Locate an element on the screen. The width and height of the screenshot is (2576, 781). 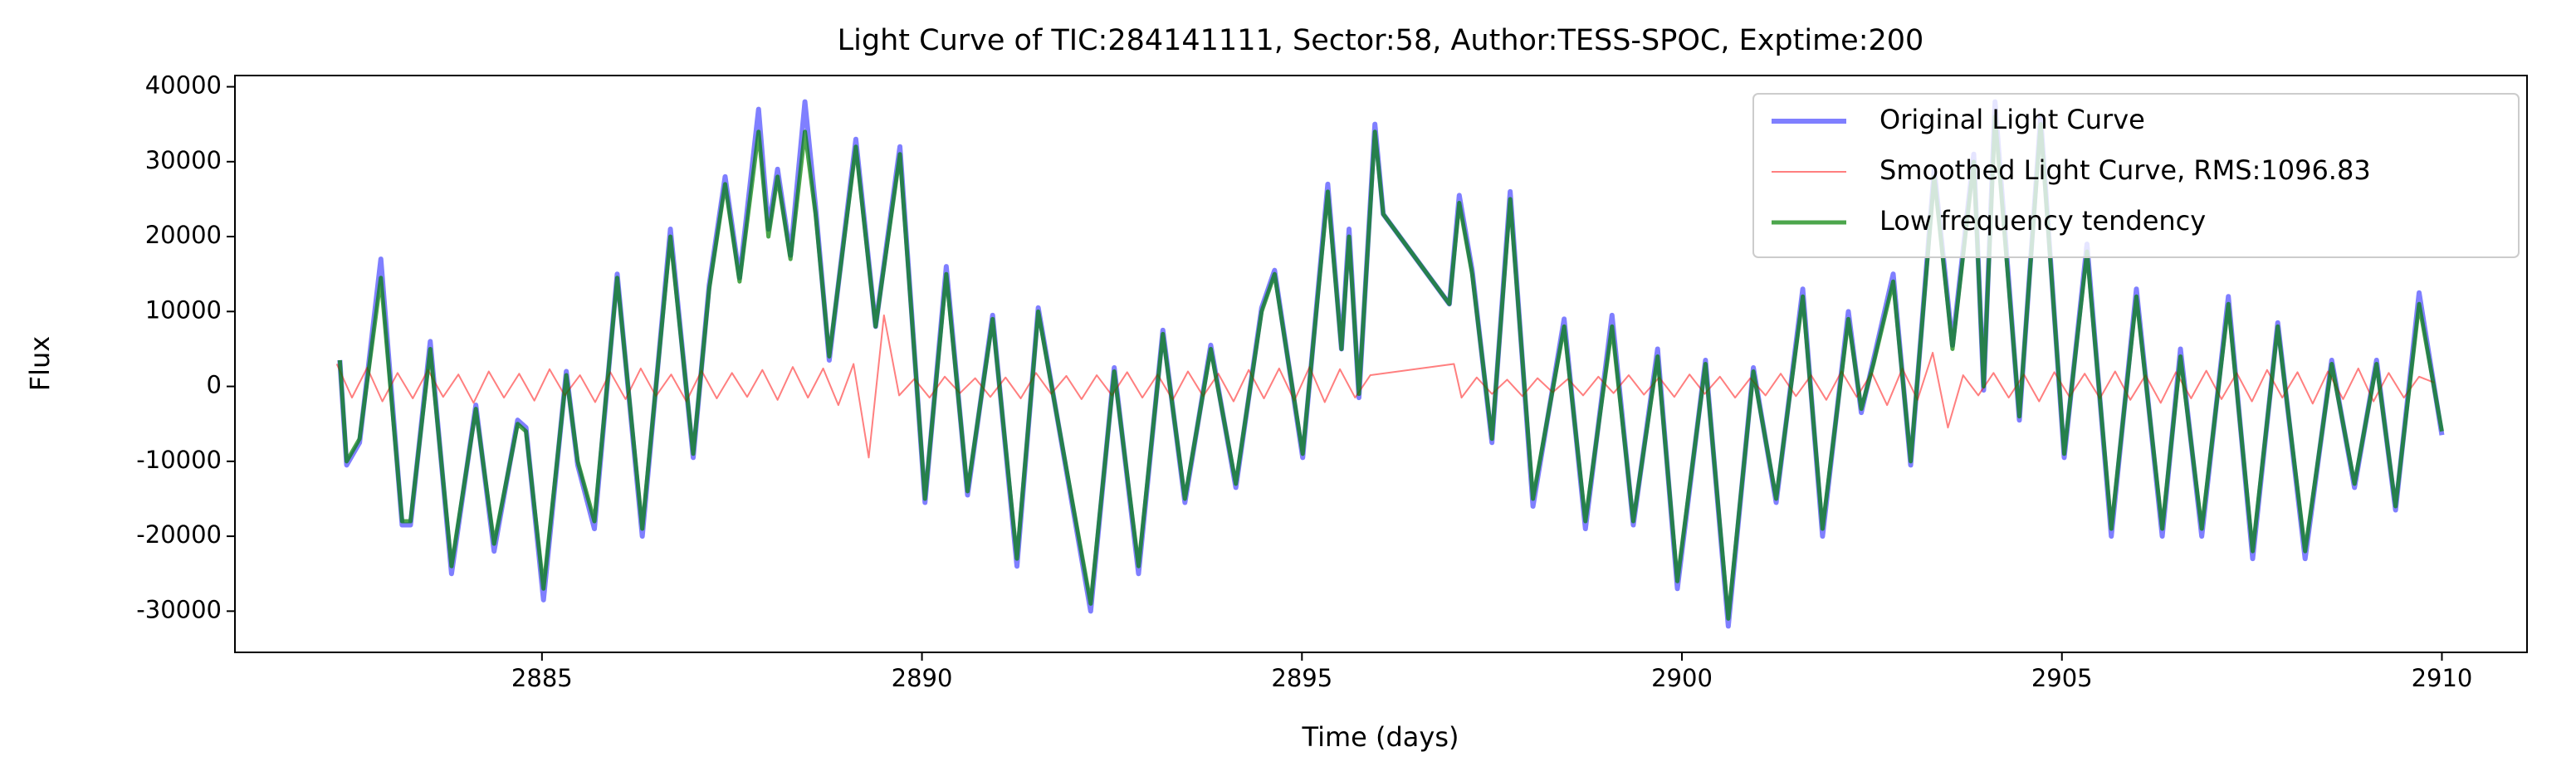
y-tick-label: 40000 is located at coordinates (183, 85).